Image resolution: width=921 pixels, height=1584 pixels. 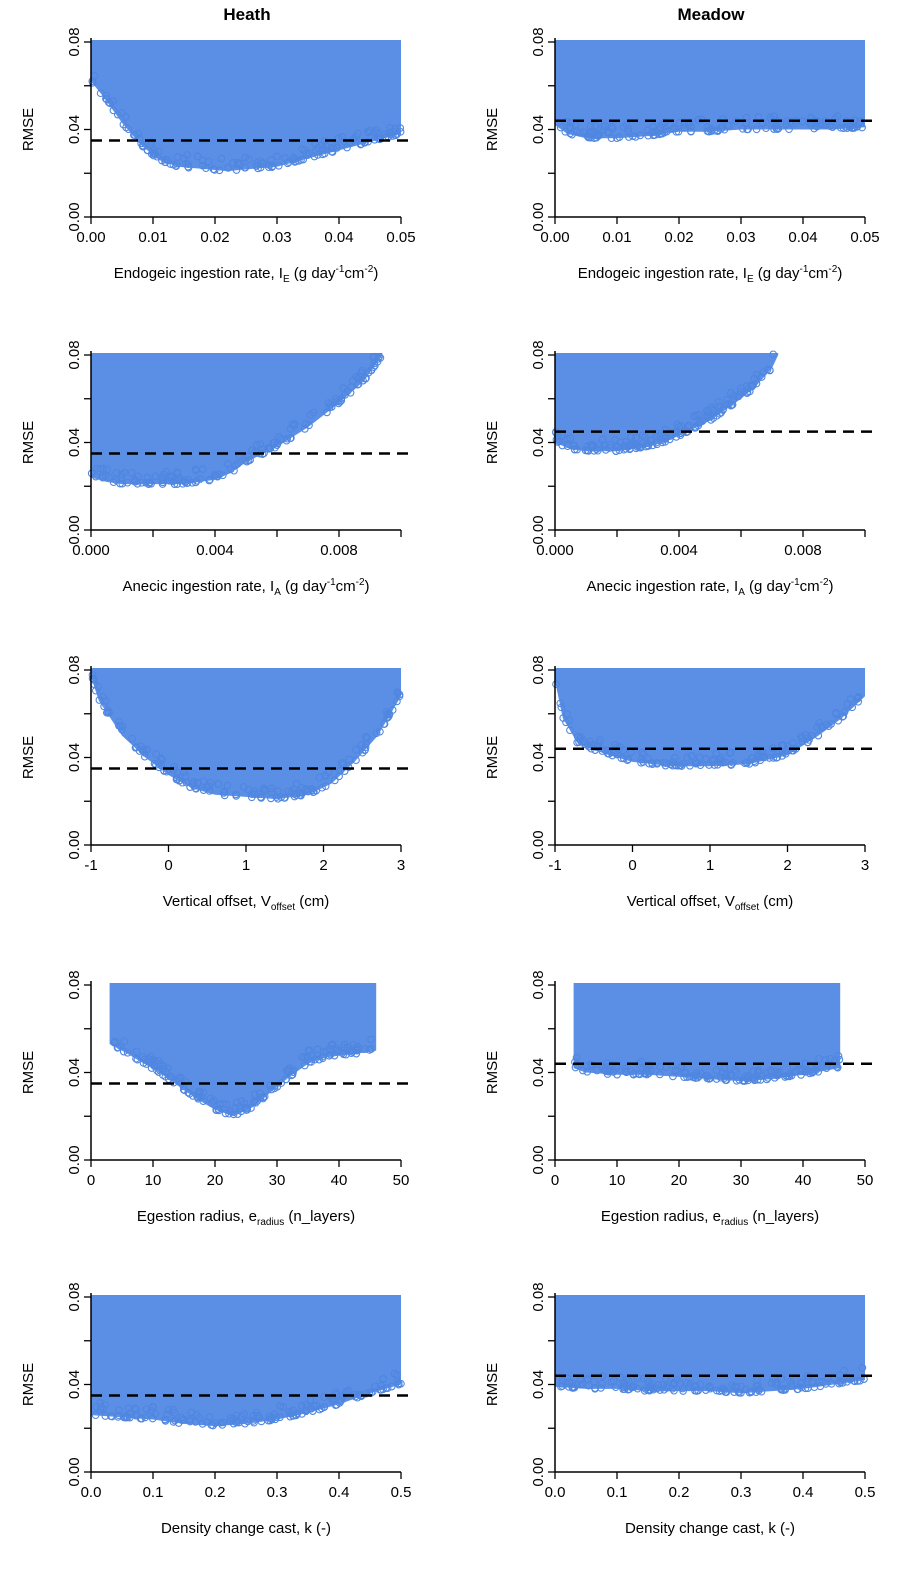 I want to click on x-axis-title: Anecic ingestion rate, IA (g day-1cm-2), so click(x=709, y=587).